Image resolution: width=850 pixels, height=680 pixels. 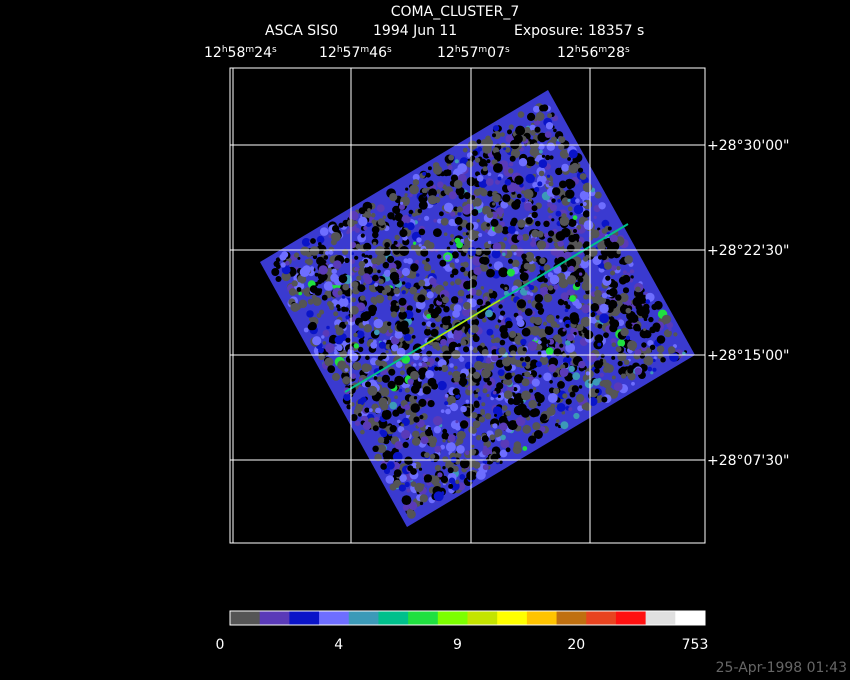 What do you see at coordinates (579, 31) in the screenshot?
I see `exposure: Exposure: 18357 s` at bounding box center [579, 31].